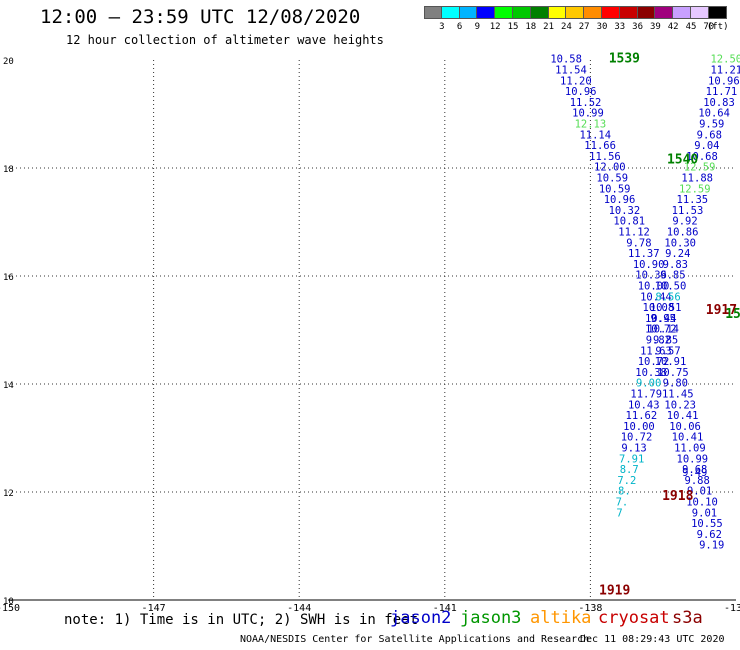 The height and width of the screenshot is (650, 740). What do you see at coordinates (688, 211) in the screenshot?
I see `wave-height-point: 11.53` at bounding box center [688, 211].